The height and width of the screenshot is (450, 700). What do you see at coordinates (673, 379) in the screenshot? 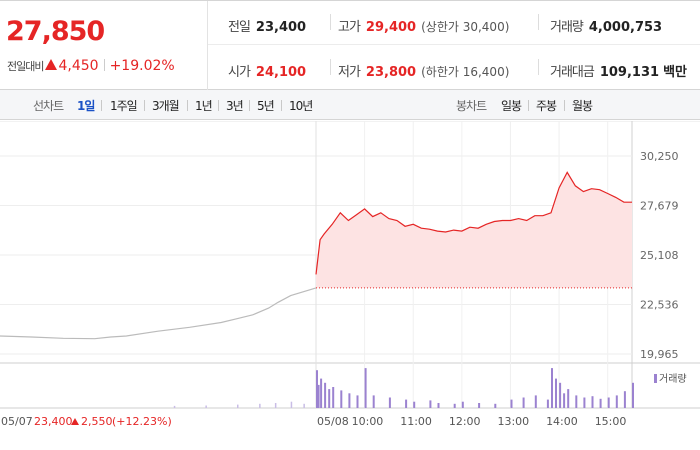
I see `volume-legend-label: 거래량` at bounding box center [673, 379].